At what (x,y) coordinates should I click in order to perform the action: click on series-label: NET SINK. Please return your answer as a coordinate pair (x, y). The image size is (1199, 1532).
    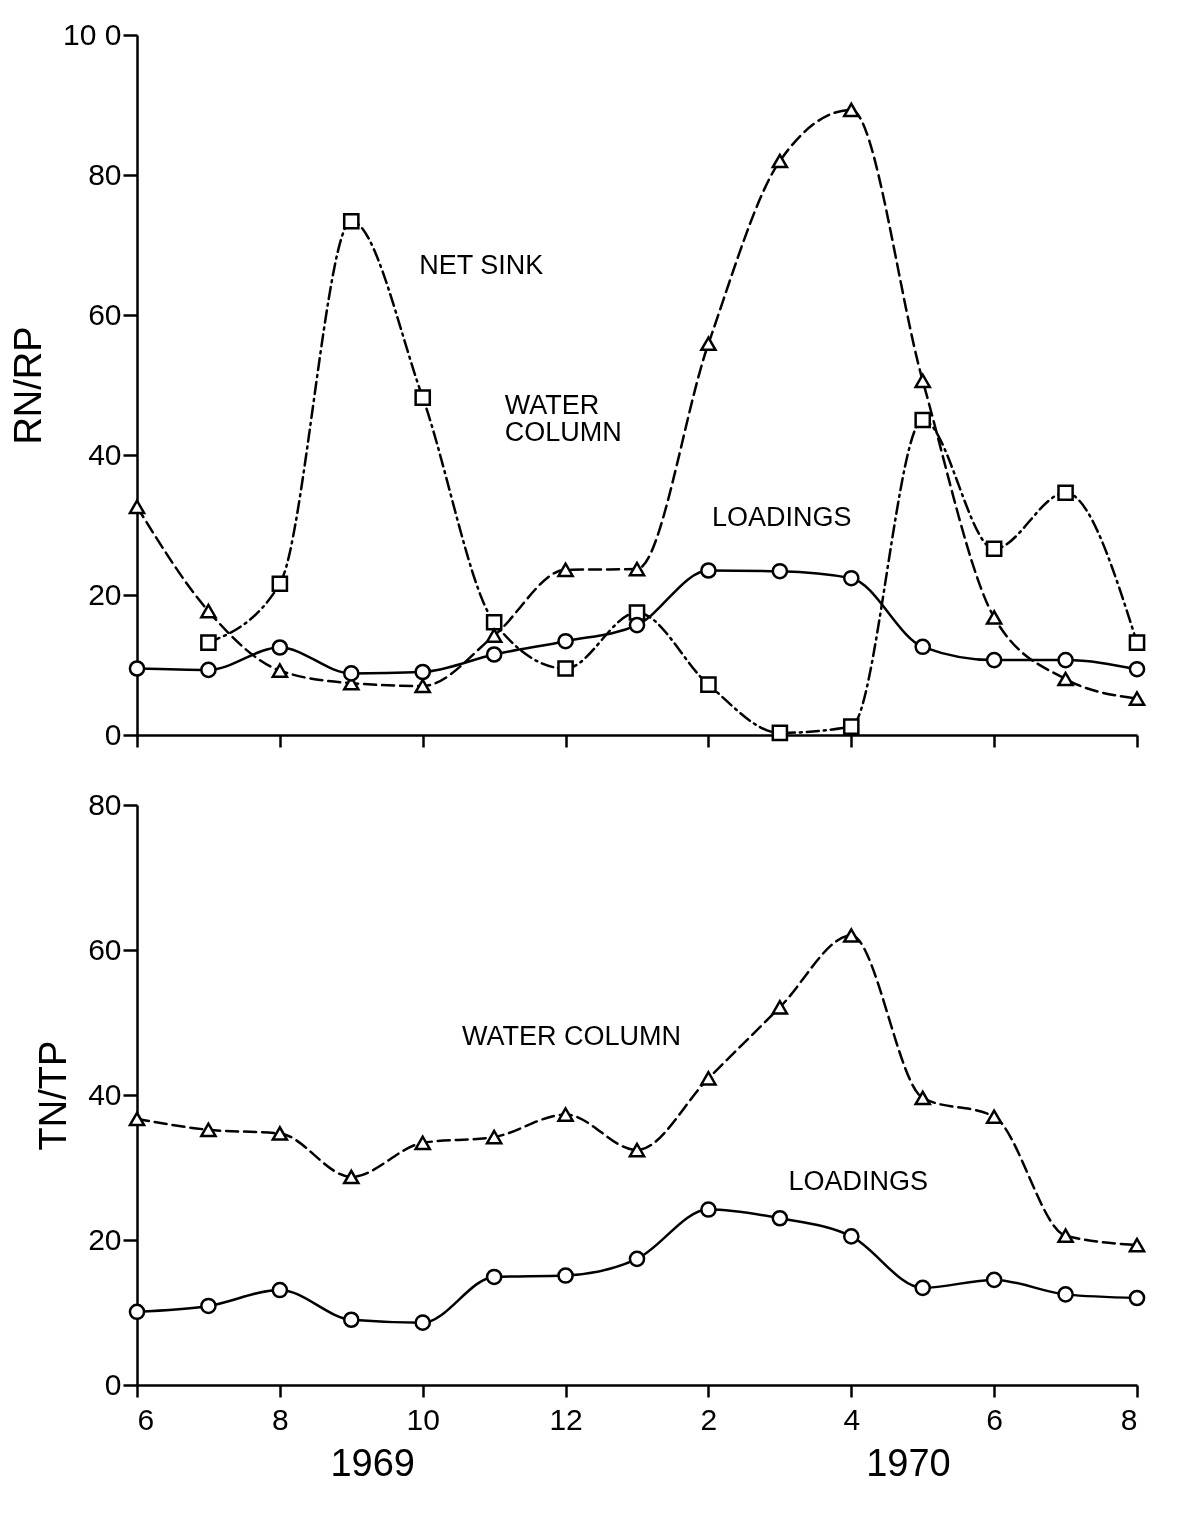
    Looking at the image, I should click on (481, 265).